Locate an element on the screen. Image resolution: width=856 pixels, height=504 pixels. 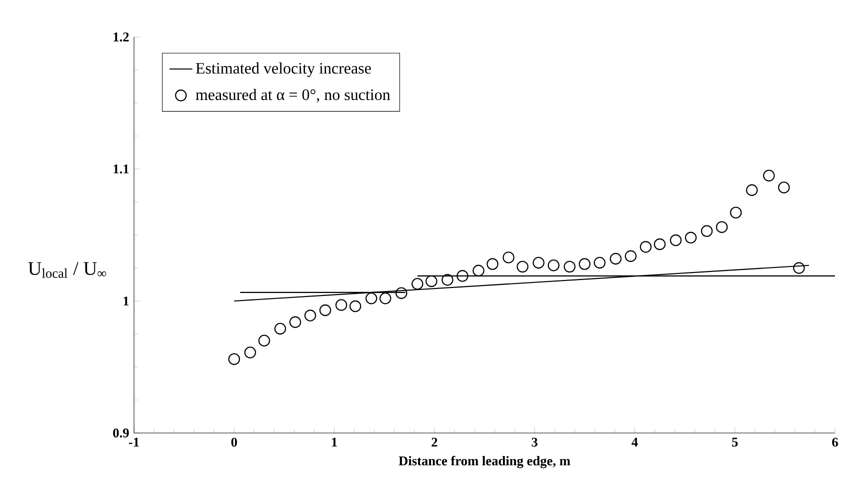
x-tick-label: 5 is located at coordinates (735, 442).